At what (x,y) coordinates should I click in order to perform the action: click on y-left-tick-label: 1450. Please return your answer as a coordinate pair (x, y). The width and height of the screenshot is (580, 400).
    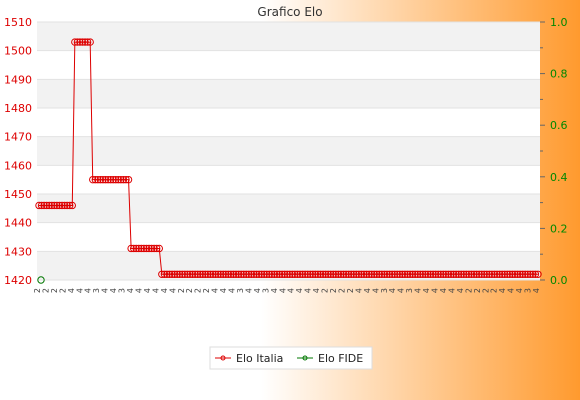
    Looking at the image, I should click on (18, 194).